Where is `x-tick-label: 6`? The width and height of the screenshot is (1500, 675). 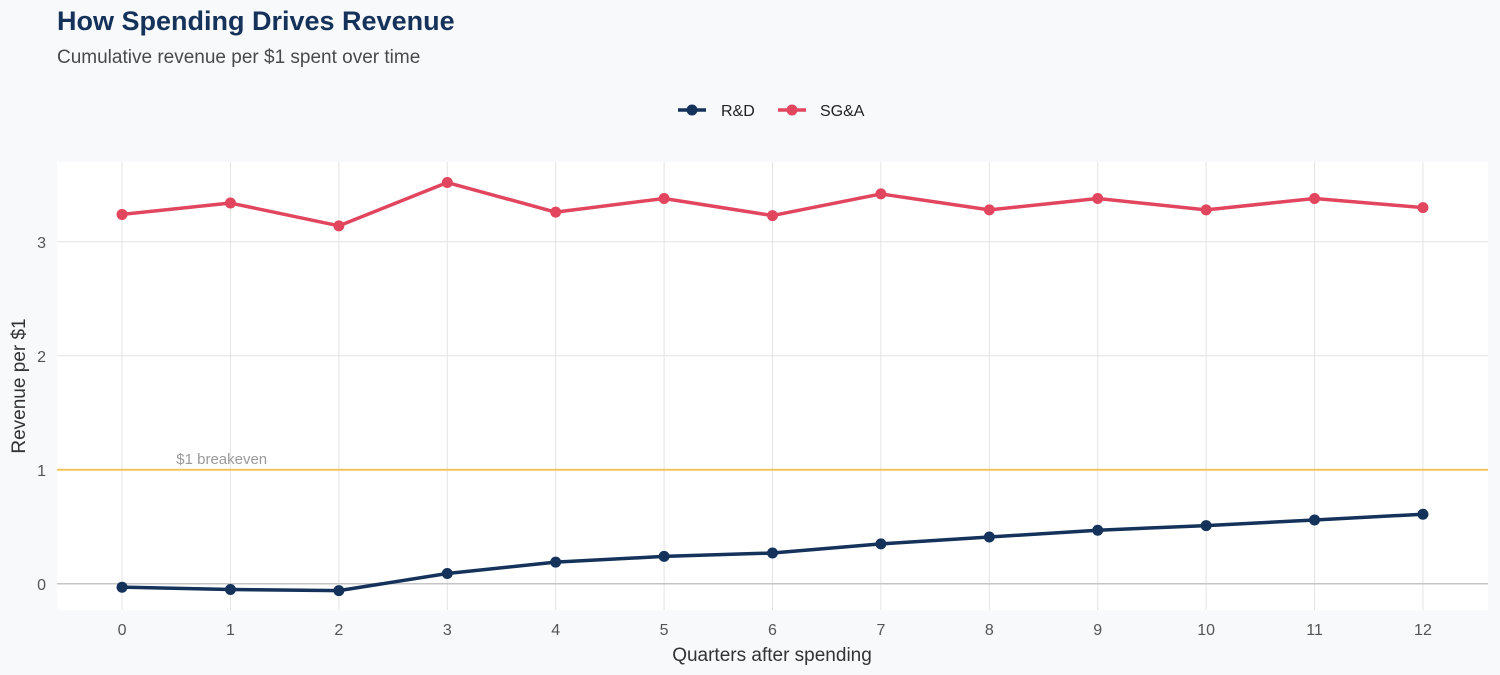 x-tick-label: 6 is located at coordinates (772, 630).